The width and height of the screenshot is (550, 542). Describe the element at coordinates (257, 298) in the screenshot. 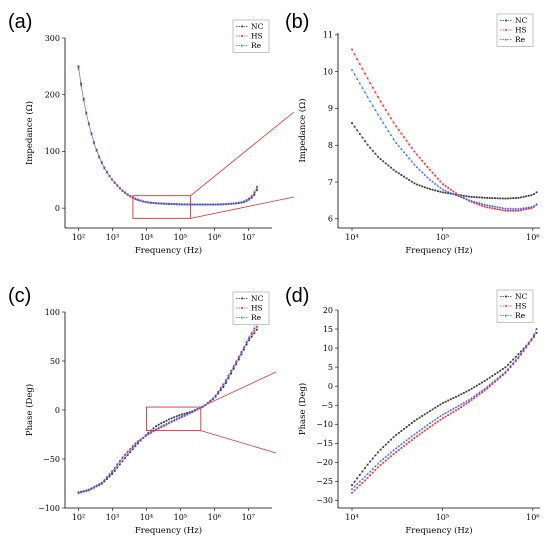

I see `legend-label: NC` at that location.